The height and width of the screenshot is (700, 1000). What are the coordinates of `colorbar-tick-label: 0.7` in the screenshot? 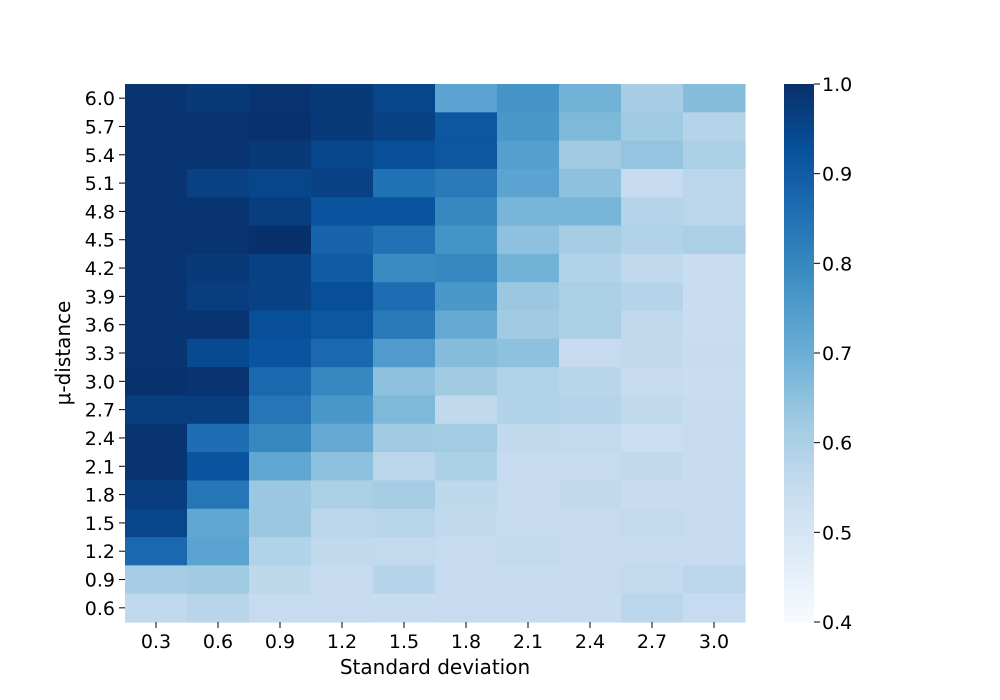 It's located at (837, 354).